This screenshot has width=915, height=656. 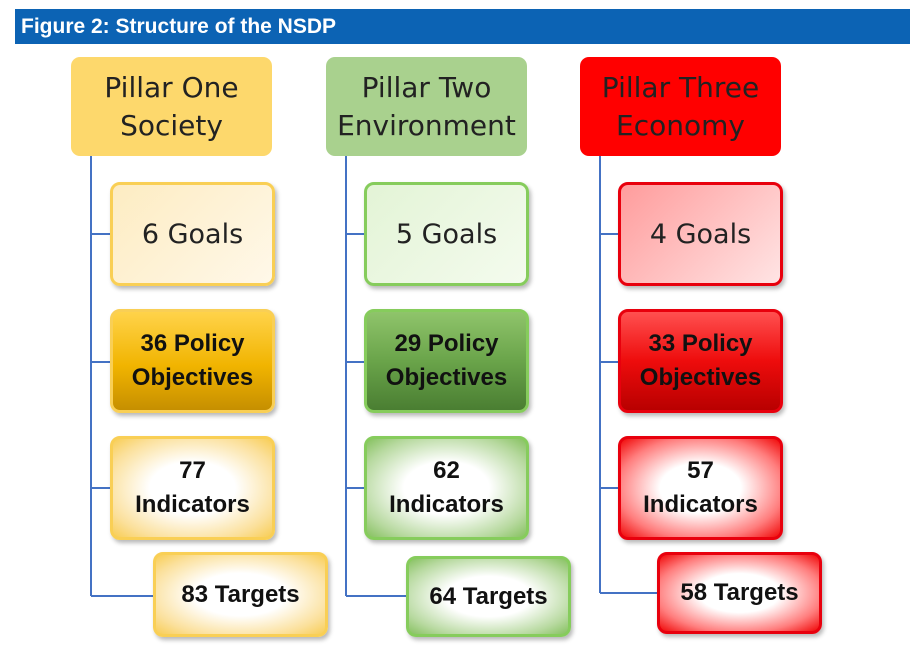 What do you see at coordinates (446, 361) in the screenshot?
I see `pillar-two-policy-objectives: 29 Policy Objectives` at bounding box center [446, 361].